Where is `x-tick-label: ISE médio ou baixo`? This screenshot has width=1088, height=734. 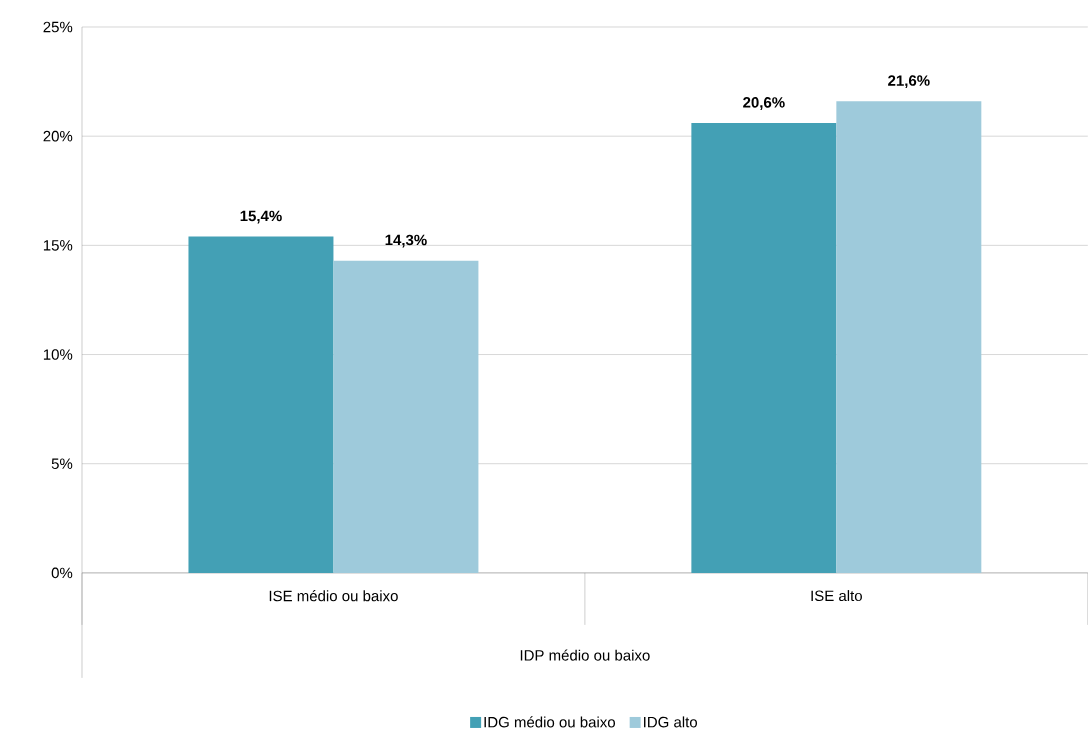
x-tick-label: ISE médio ou baixo is located at coordinates (333, 596).